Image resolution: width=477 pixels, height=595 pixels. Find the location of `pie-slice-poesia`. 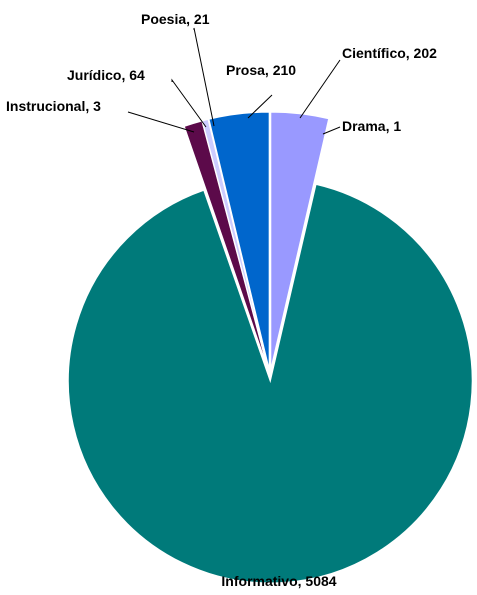

pie-slice-poesia is located at coordinates (235, 244).